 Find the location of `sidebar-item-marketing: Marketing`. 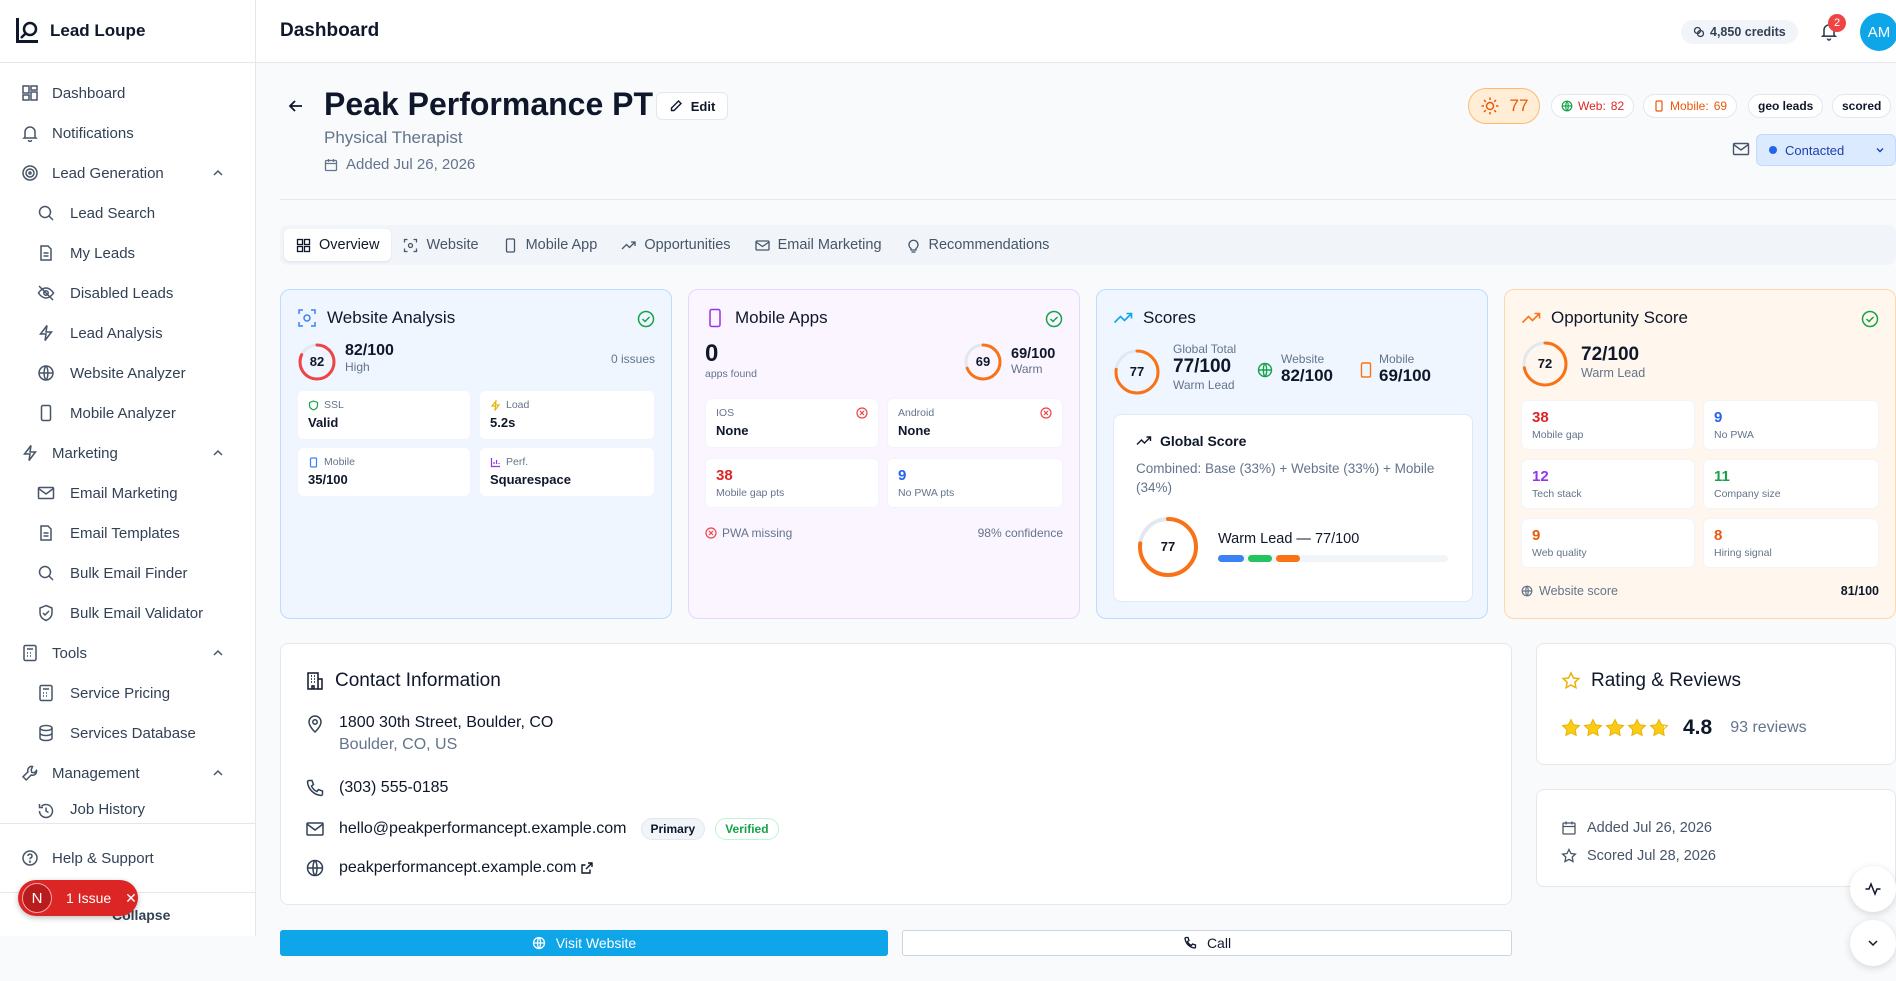

sidebar-item-marketing: Marketing is located at coordinates (127, 453).